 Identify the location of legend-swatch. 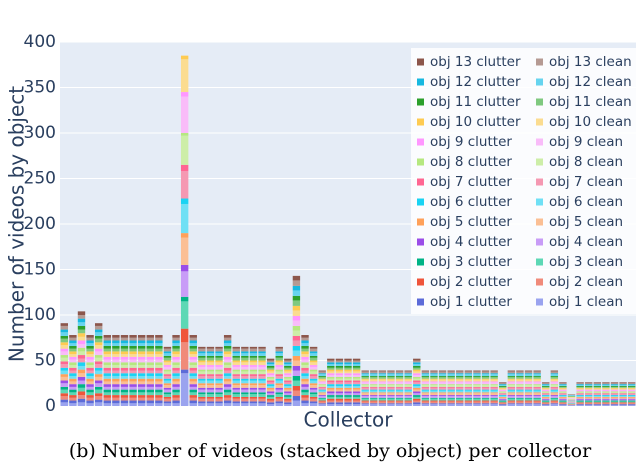
(539, 262).